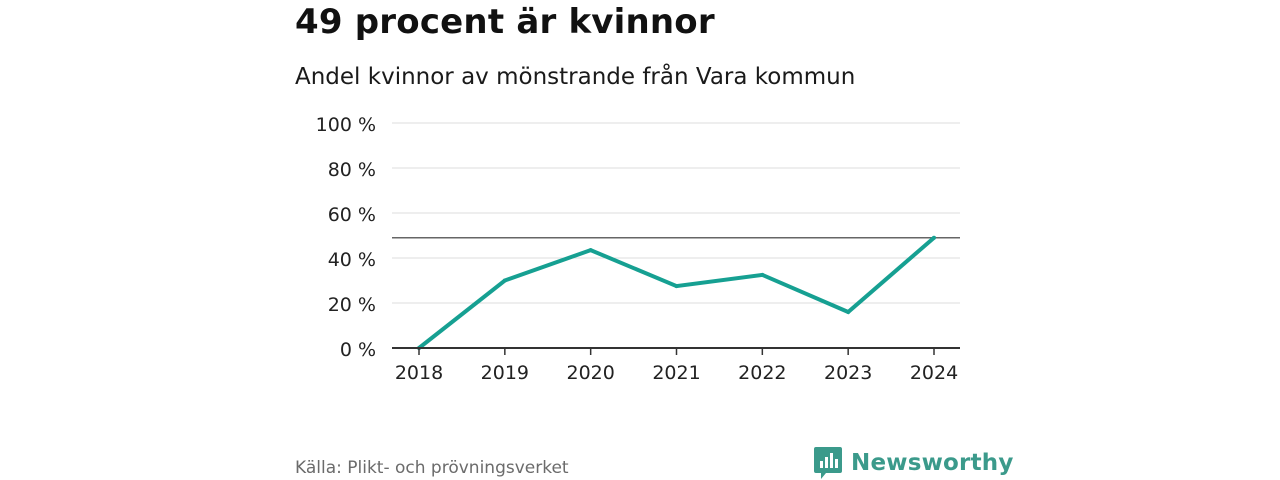  Describe the element at coordinates (432, 468) in the screenshot. I see `source-note: Källa: Plikt- och prövningsverket` at that location.